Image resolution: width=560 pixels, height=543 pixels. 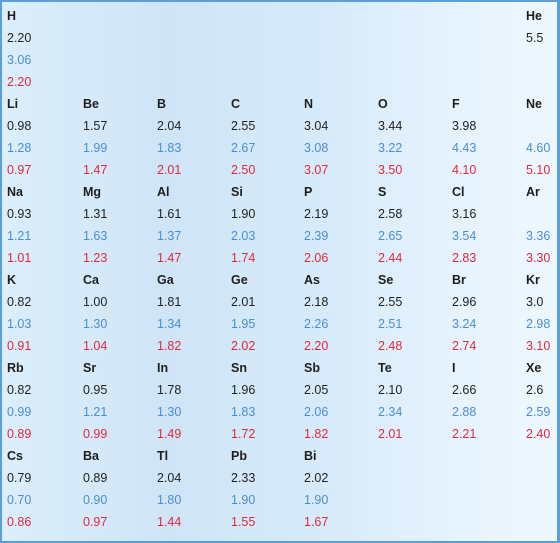 What do you see at coordinates (19, 38) in the screenshot?
I see `value-h-scale-1: 2.20` at bounding box center [19, 38].